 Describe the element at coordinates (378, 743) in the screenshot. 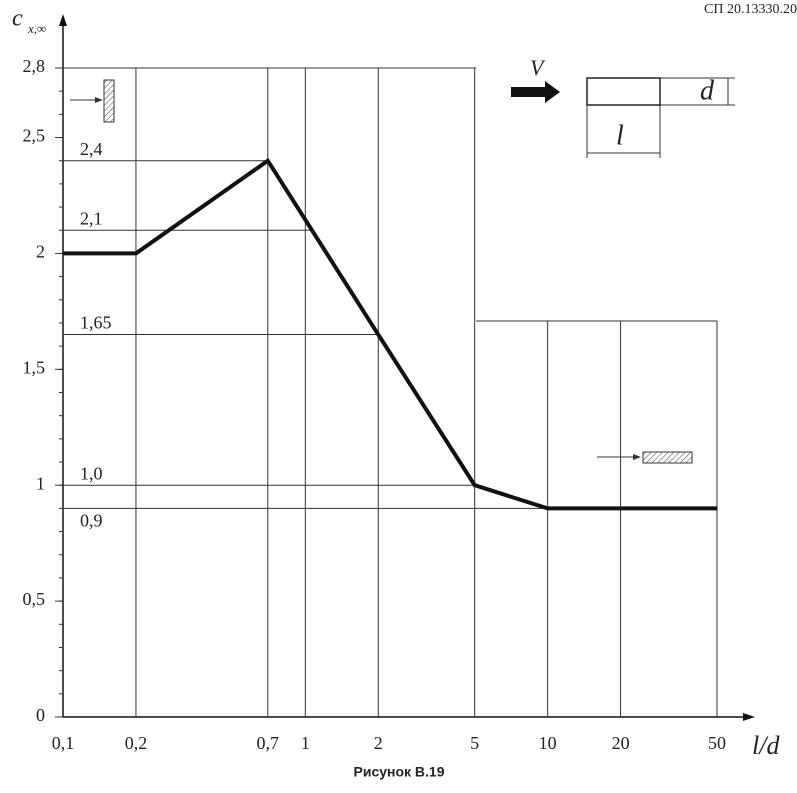

I see `x-tick-label: 2` at that location.